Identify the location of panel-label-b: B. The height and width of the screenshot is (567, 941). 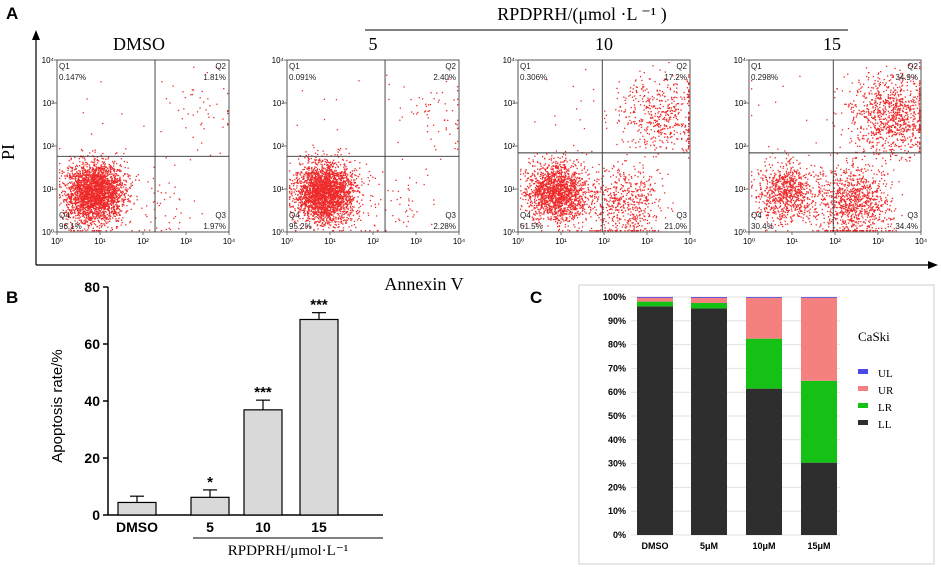
(12, 297).